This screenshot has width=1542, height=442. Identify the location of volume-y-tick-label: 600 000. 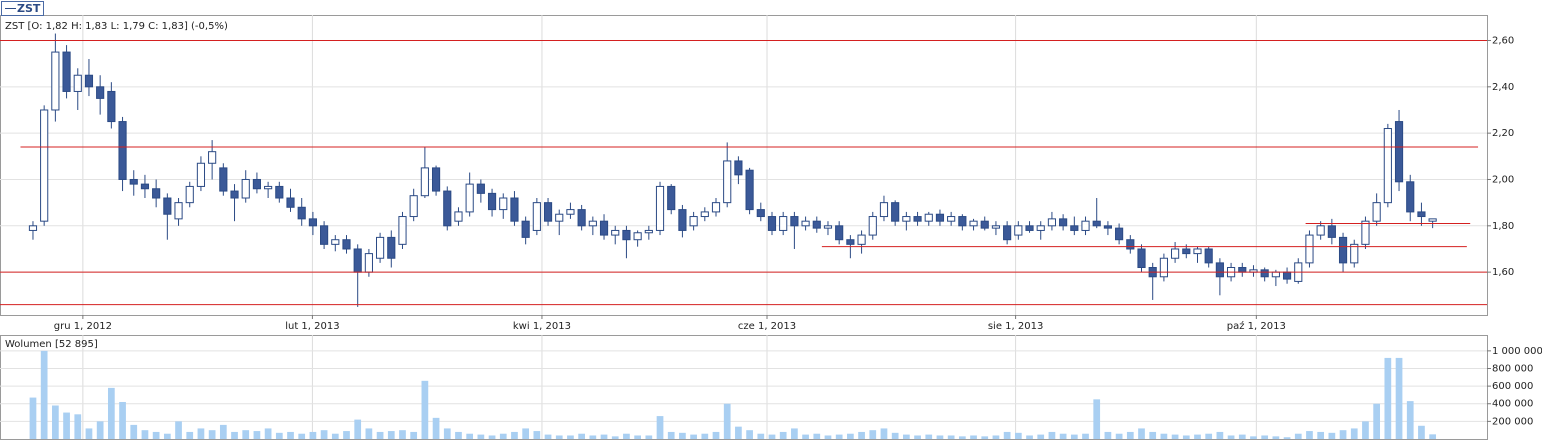
(1512, 386).